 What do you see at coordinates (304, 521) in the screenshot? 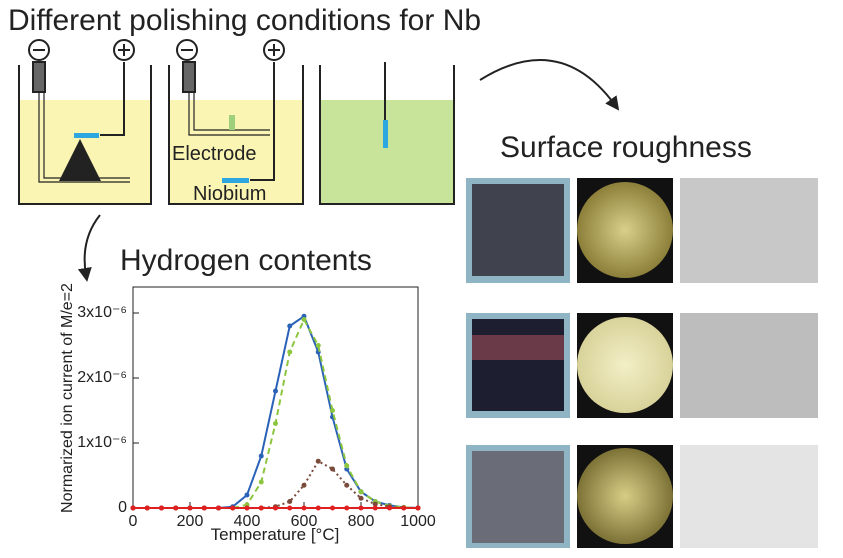
I see `x-tick-label: 600` at bounding box center [304, 521].